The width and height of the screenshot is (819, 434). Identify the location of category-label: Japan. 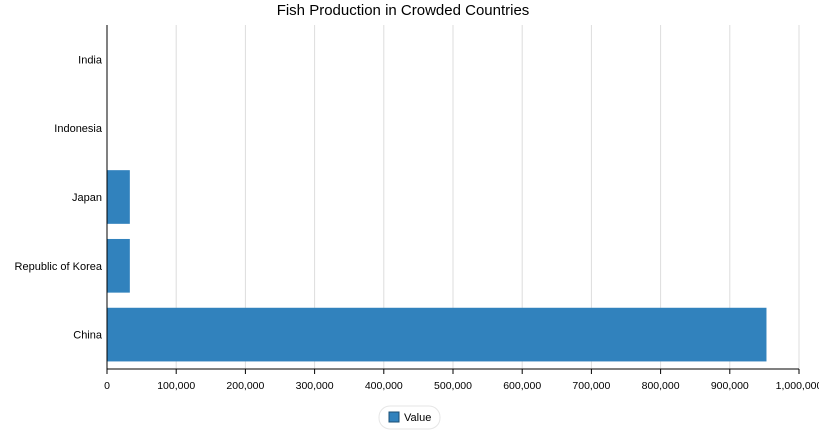
(87, 198).